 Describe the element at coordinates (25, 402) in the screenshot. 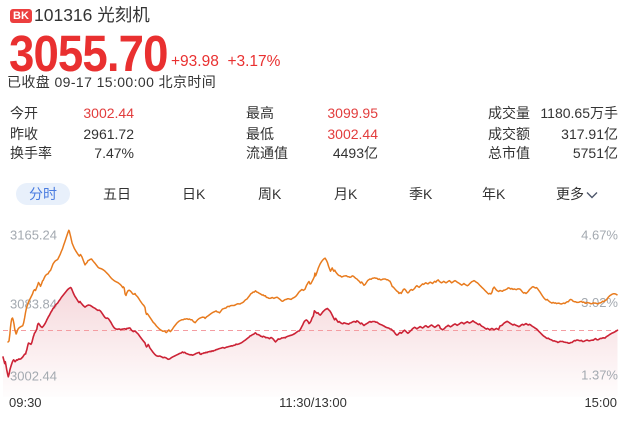

I see `svg-text: 09:30` at that location.